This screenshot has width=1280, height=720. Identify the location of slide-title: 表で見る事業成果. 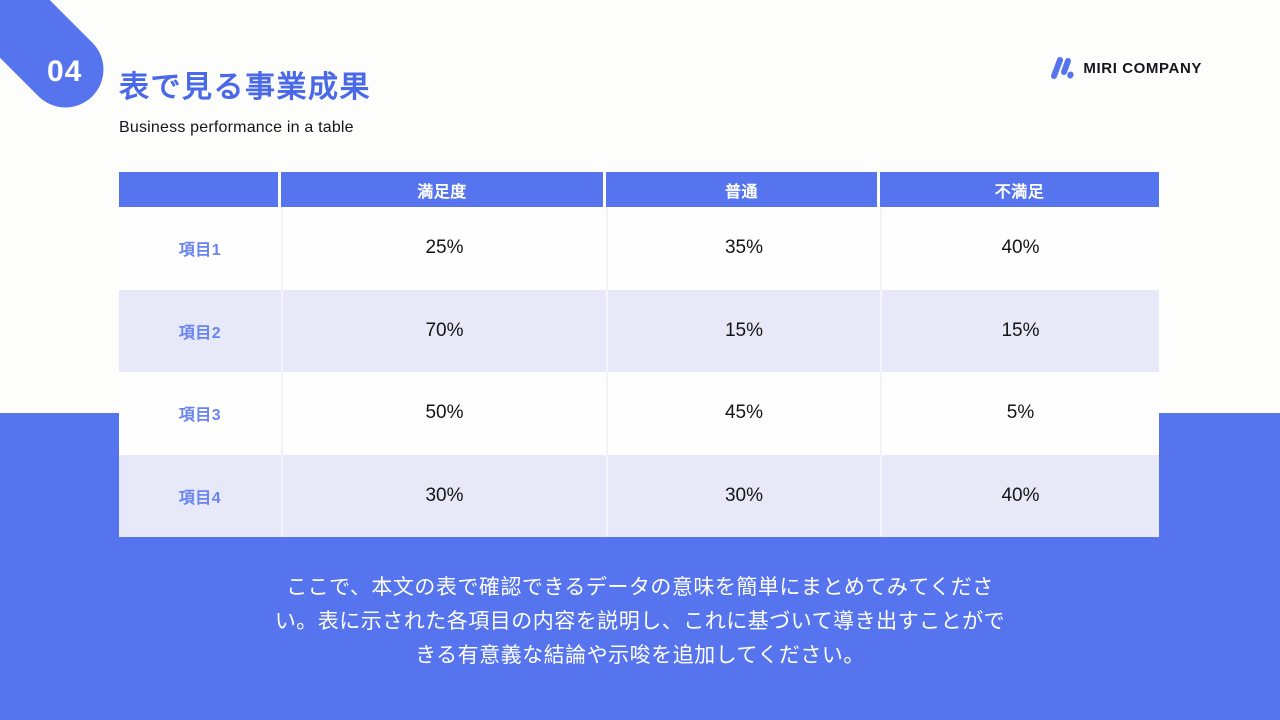
(245, 87).